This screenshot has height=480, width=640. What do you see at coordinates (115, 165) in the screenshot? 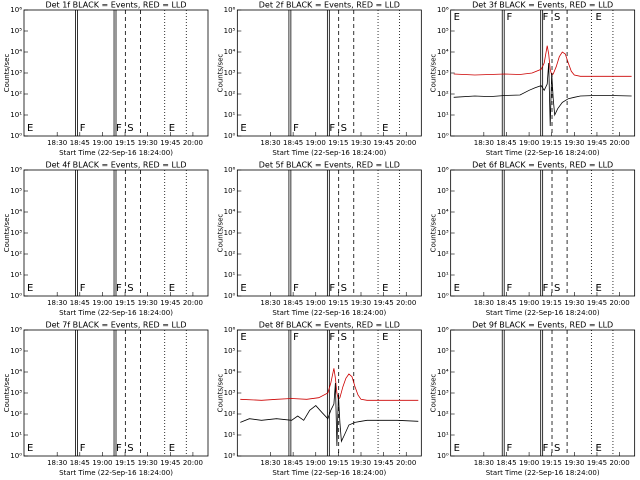
I see `chart-title: Det 4f BLACK = Events, RED = LLD` at bounding box center [115, 165].